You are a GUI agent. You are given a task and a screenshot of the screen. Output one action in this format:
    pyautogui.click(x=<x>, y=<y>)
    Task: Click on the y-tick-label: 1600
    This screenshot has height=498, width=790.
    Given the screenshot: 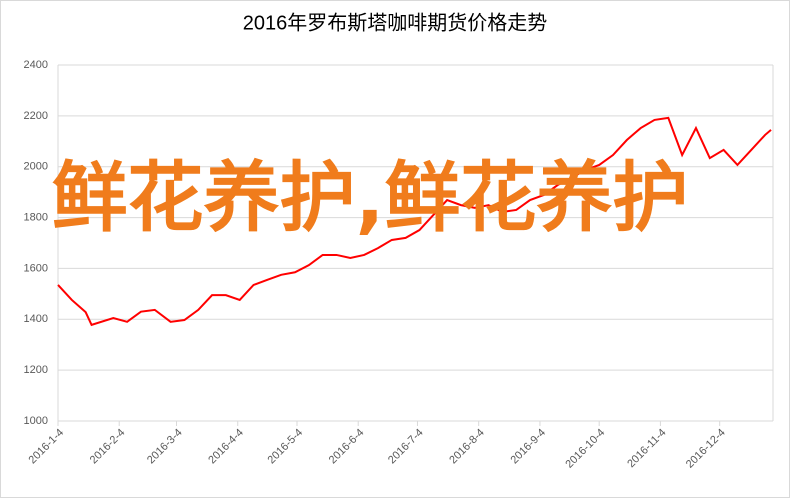 What is the action you would take?
    pyautogui.click(x=36, y=268)
    